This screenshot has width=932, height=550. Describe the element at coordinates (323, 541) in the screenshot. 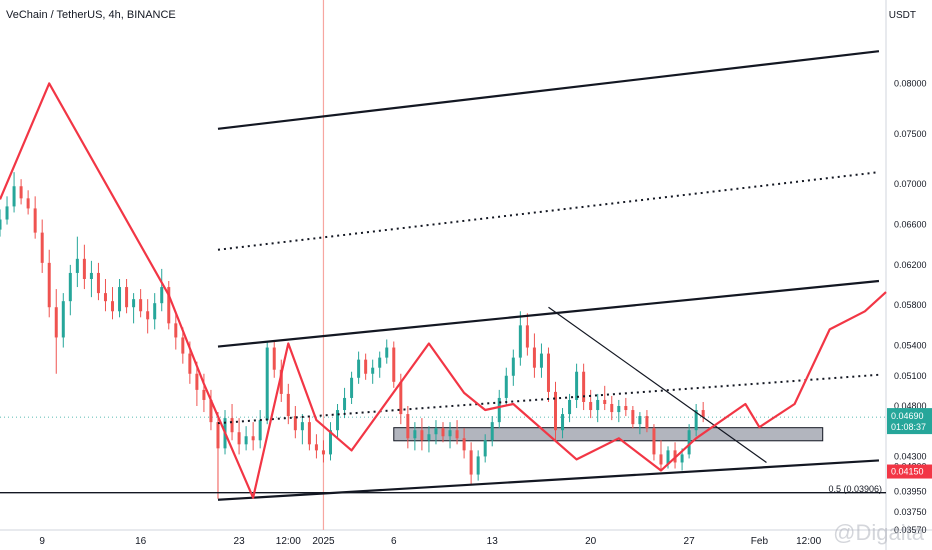

I see `x-tick-label: 2025` at that location.